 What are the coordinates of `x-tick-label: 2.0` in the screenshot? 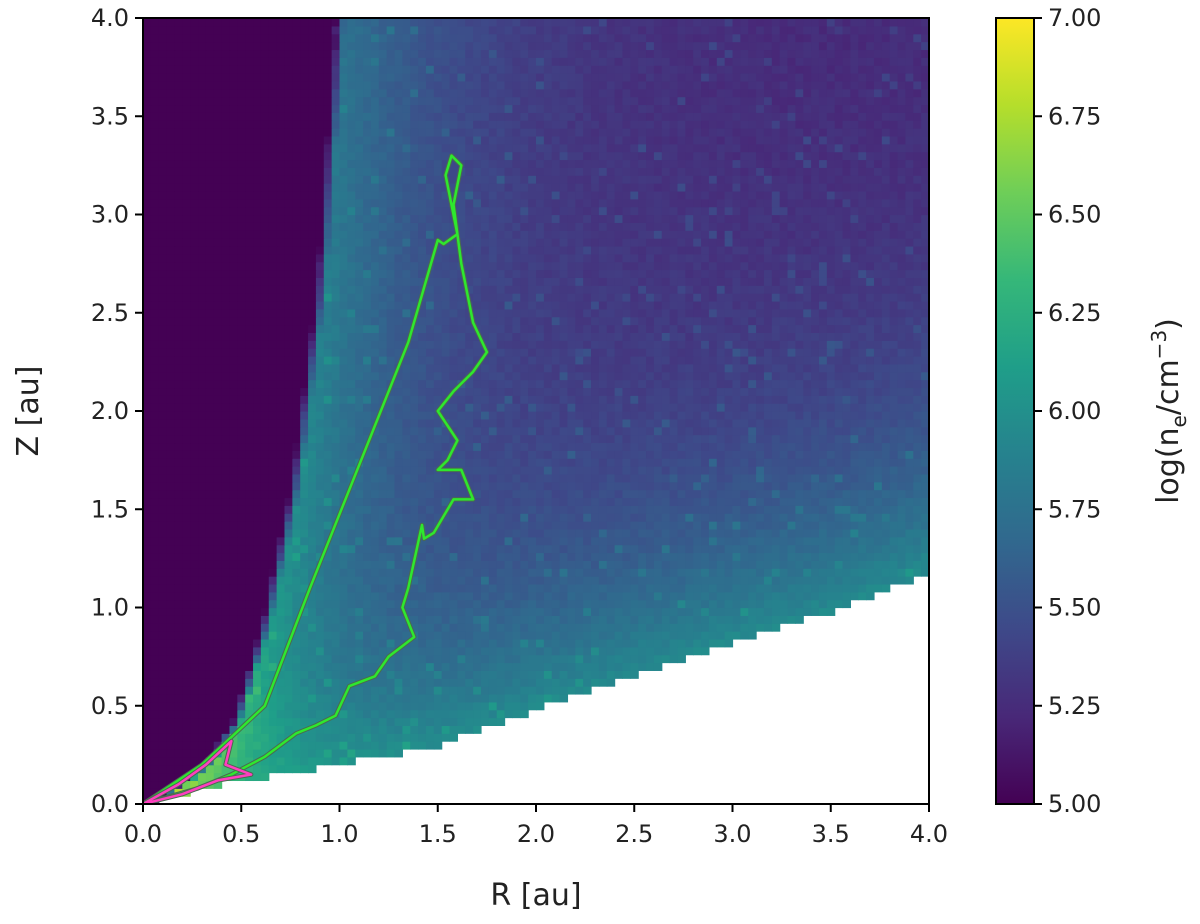 It's located at (536, 834).